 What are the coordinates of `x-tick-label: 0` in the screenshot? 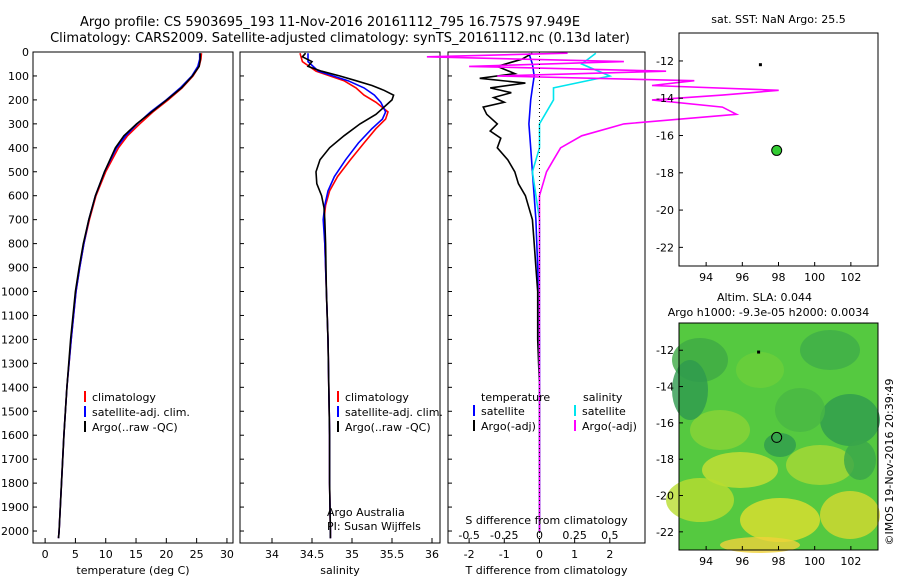 It's located at (45, 554).